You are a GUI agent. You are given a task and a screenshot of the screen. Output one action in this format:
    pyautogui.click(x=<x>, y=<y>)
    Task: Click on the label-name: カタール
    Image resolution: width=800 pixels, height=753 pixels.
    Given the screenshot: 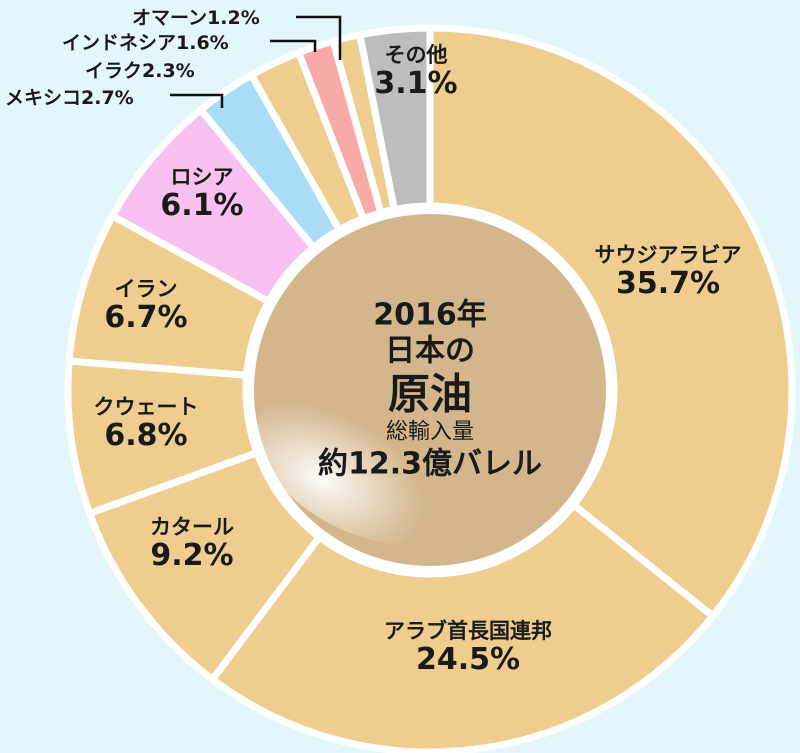 What is the action you would take?
    pyautogui.click(x=192, y=526)
    